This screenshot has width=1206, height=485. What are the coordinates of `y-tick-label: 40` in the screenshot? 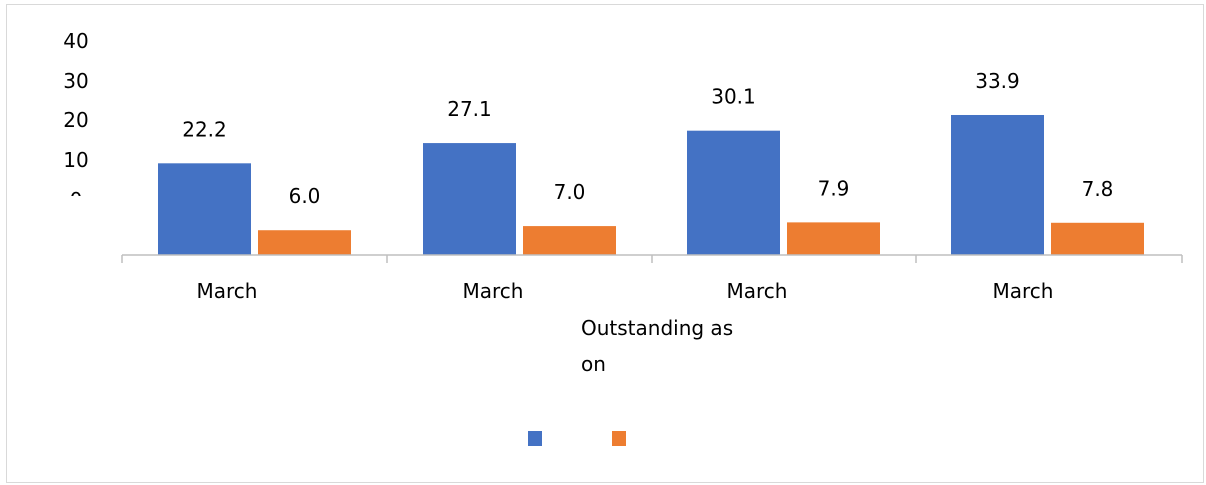 It's located at (75, 41).